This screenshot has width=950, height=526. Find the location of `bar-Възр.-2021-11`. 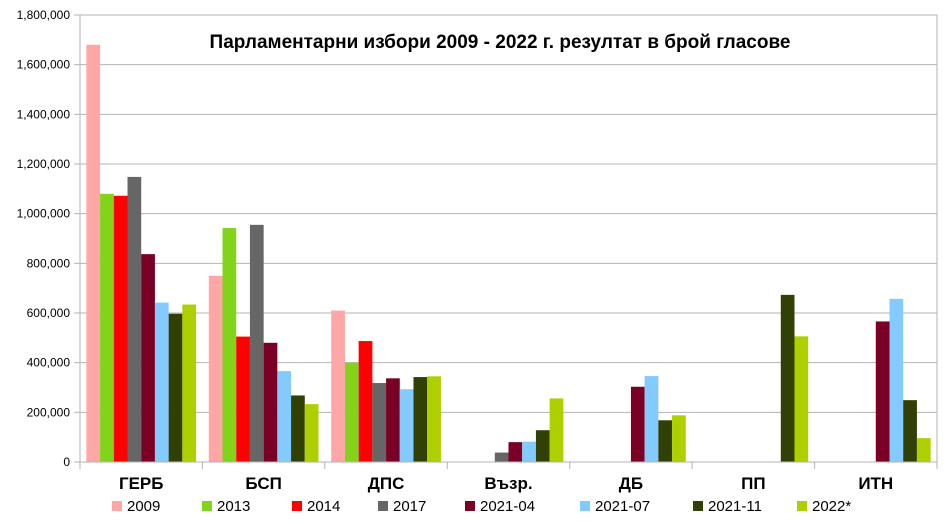

bar-Възр.-2021-11 is located at coordinates (542, 446).